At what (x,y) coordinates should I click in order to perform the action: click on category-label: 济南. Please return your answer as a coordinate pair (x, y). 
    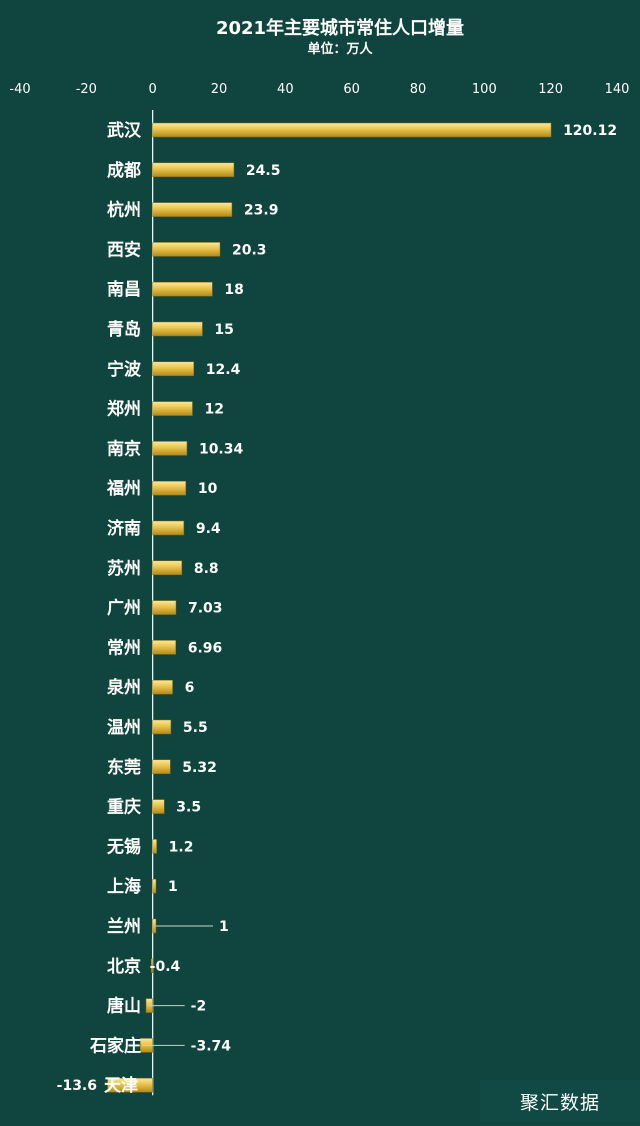
    Looking at the image, I should click on (124, 528).